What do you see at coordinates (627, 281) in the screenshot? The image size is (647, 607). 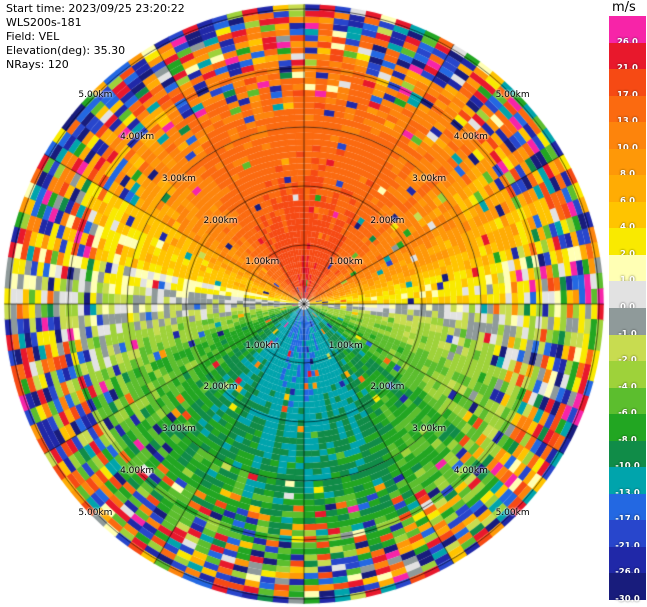 I see `colorbar-tick-label: 1.0` at bounding box center [627, 281].